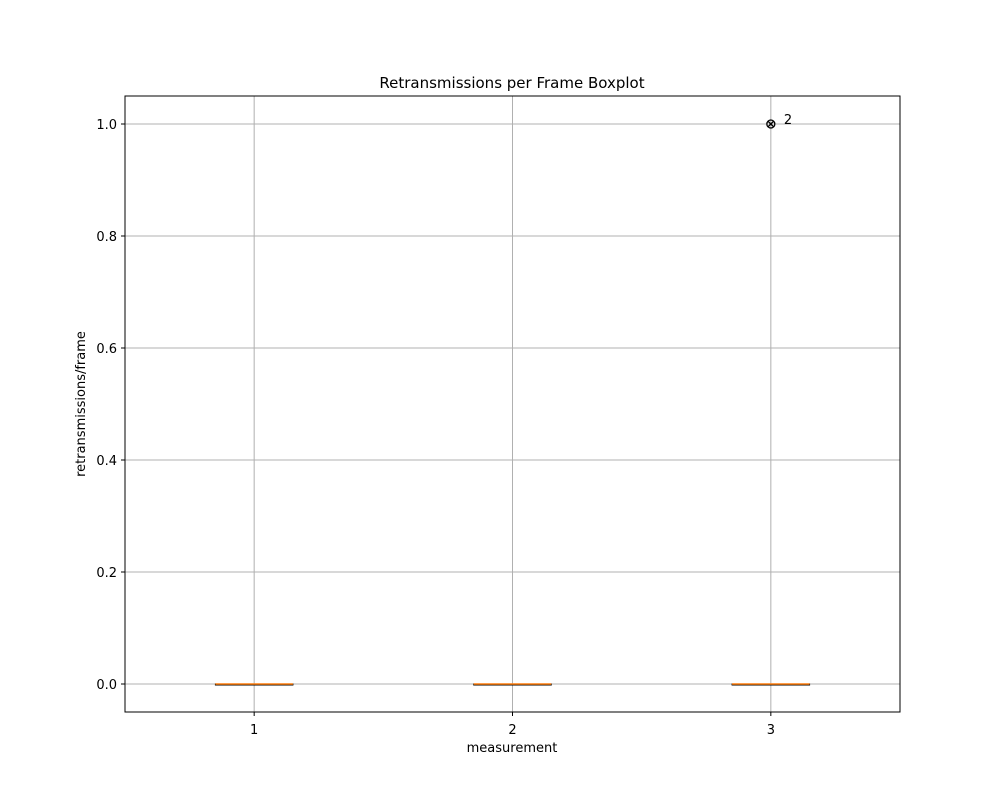 The width and height of the screenshot is (1000, 800). What do you see at coordinates (106, 573) in the screenshot?
I see `y-tick-label: 0.2` at bounding box center [106, 573].